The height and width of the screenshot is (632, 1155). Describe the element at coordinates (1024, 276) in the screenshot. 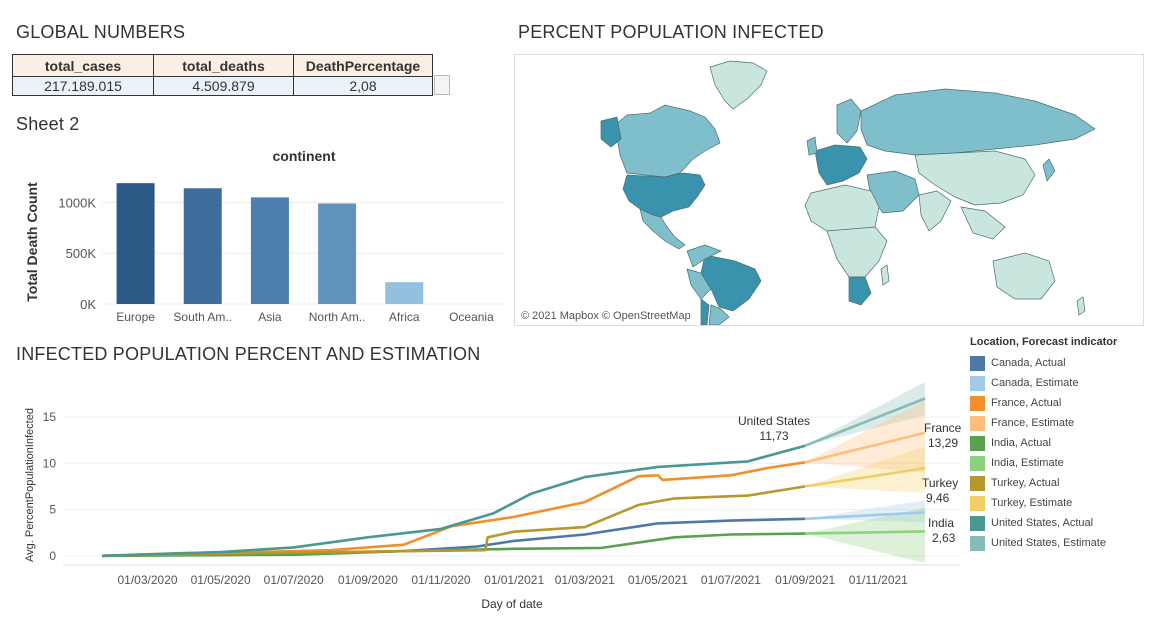

I see `map-australia` at that location.